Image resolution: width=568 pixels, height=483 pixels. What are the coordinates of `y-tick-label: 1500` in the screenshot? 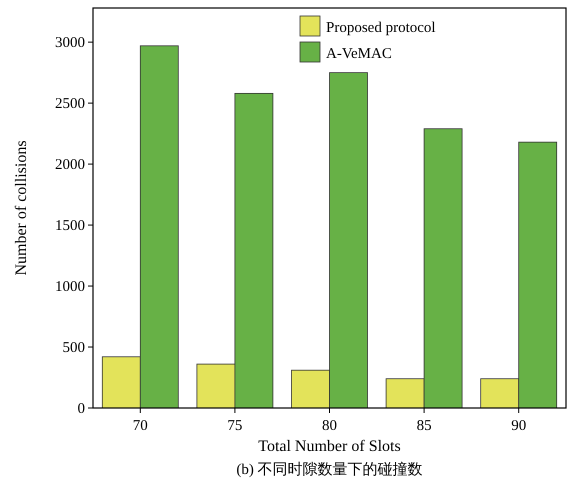 It's located at (70, 226).